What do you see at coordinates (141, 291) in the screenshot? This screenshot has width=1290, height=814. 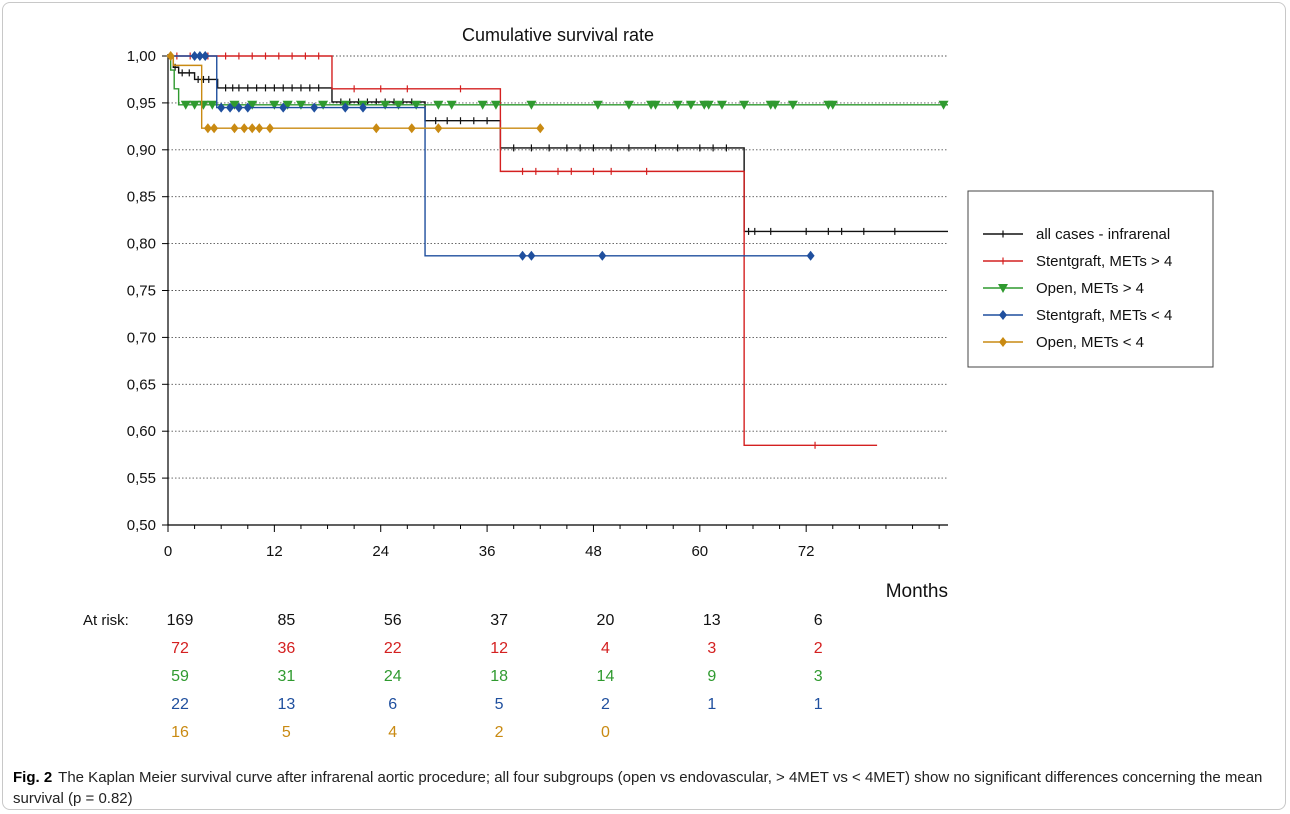 I see `y-tick-label: 0,75` at bounding box center [141, 291].